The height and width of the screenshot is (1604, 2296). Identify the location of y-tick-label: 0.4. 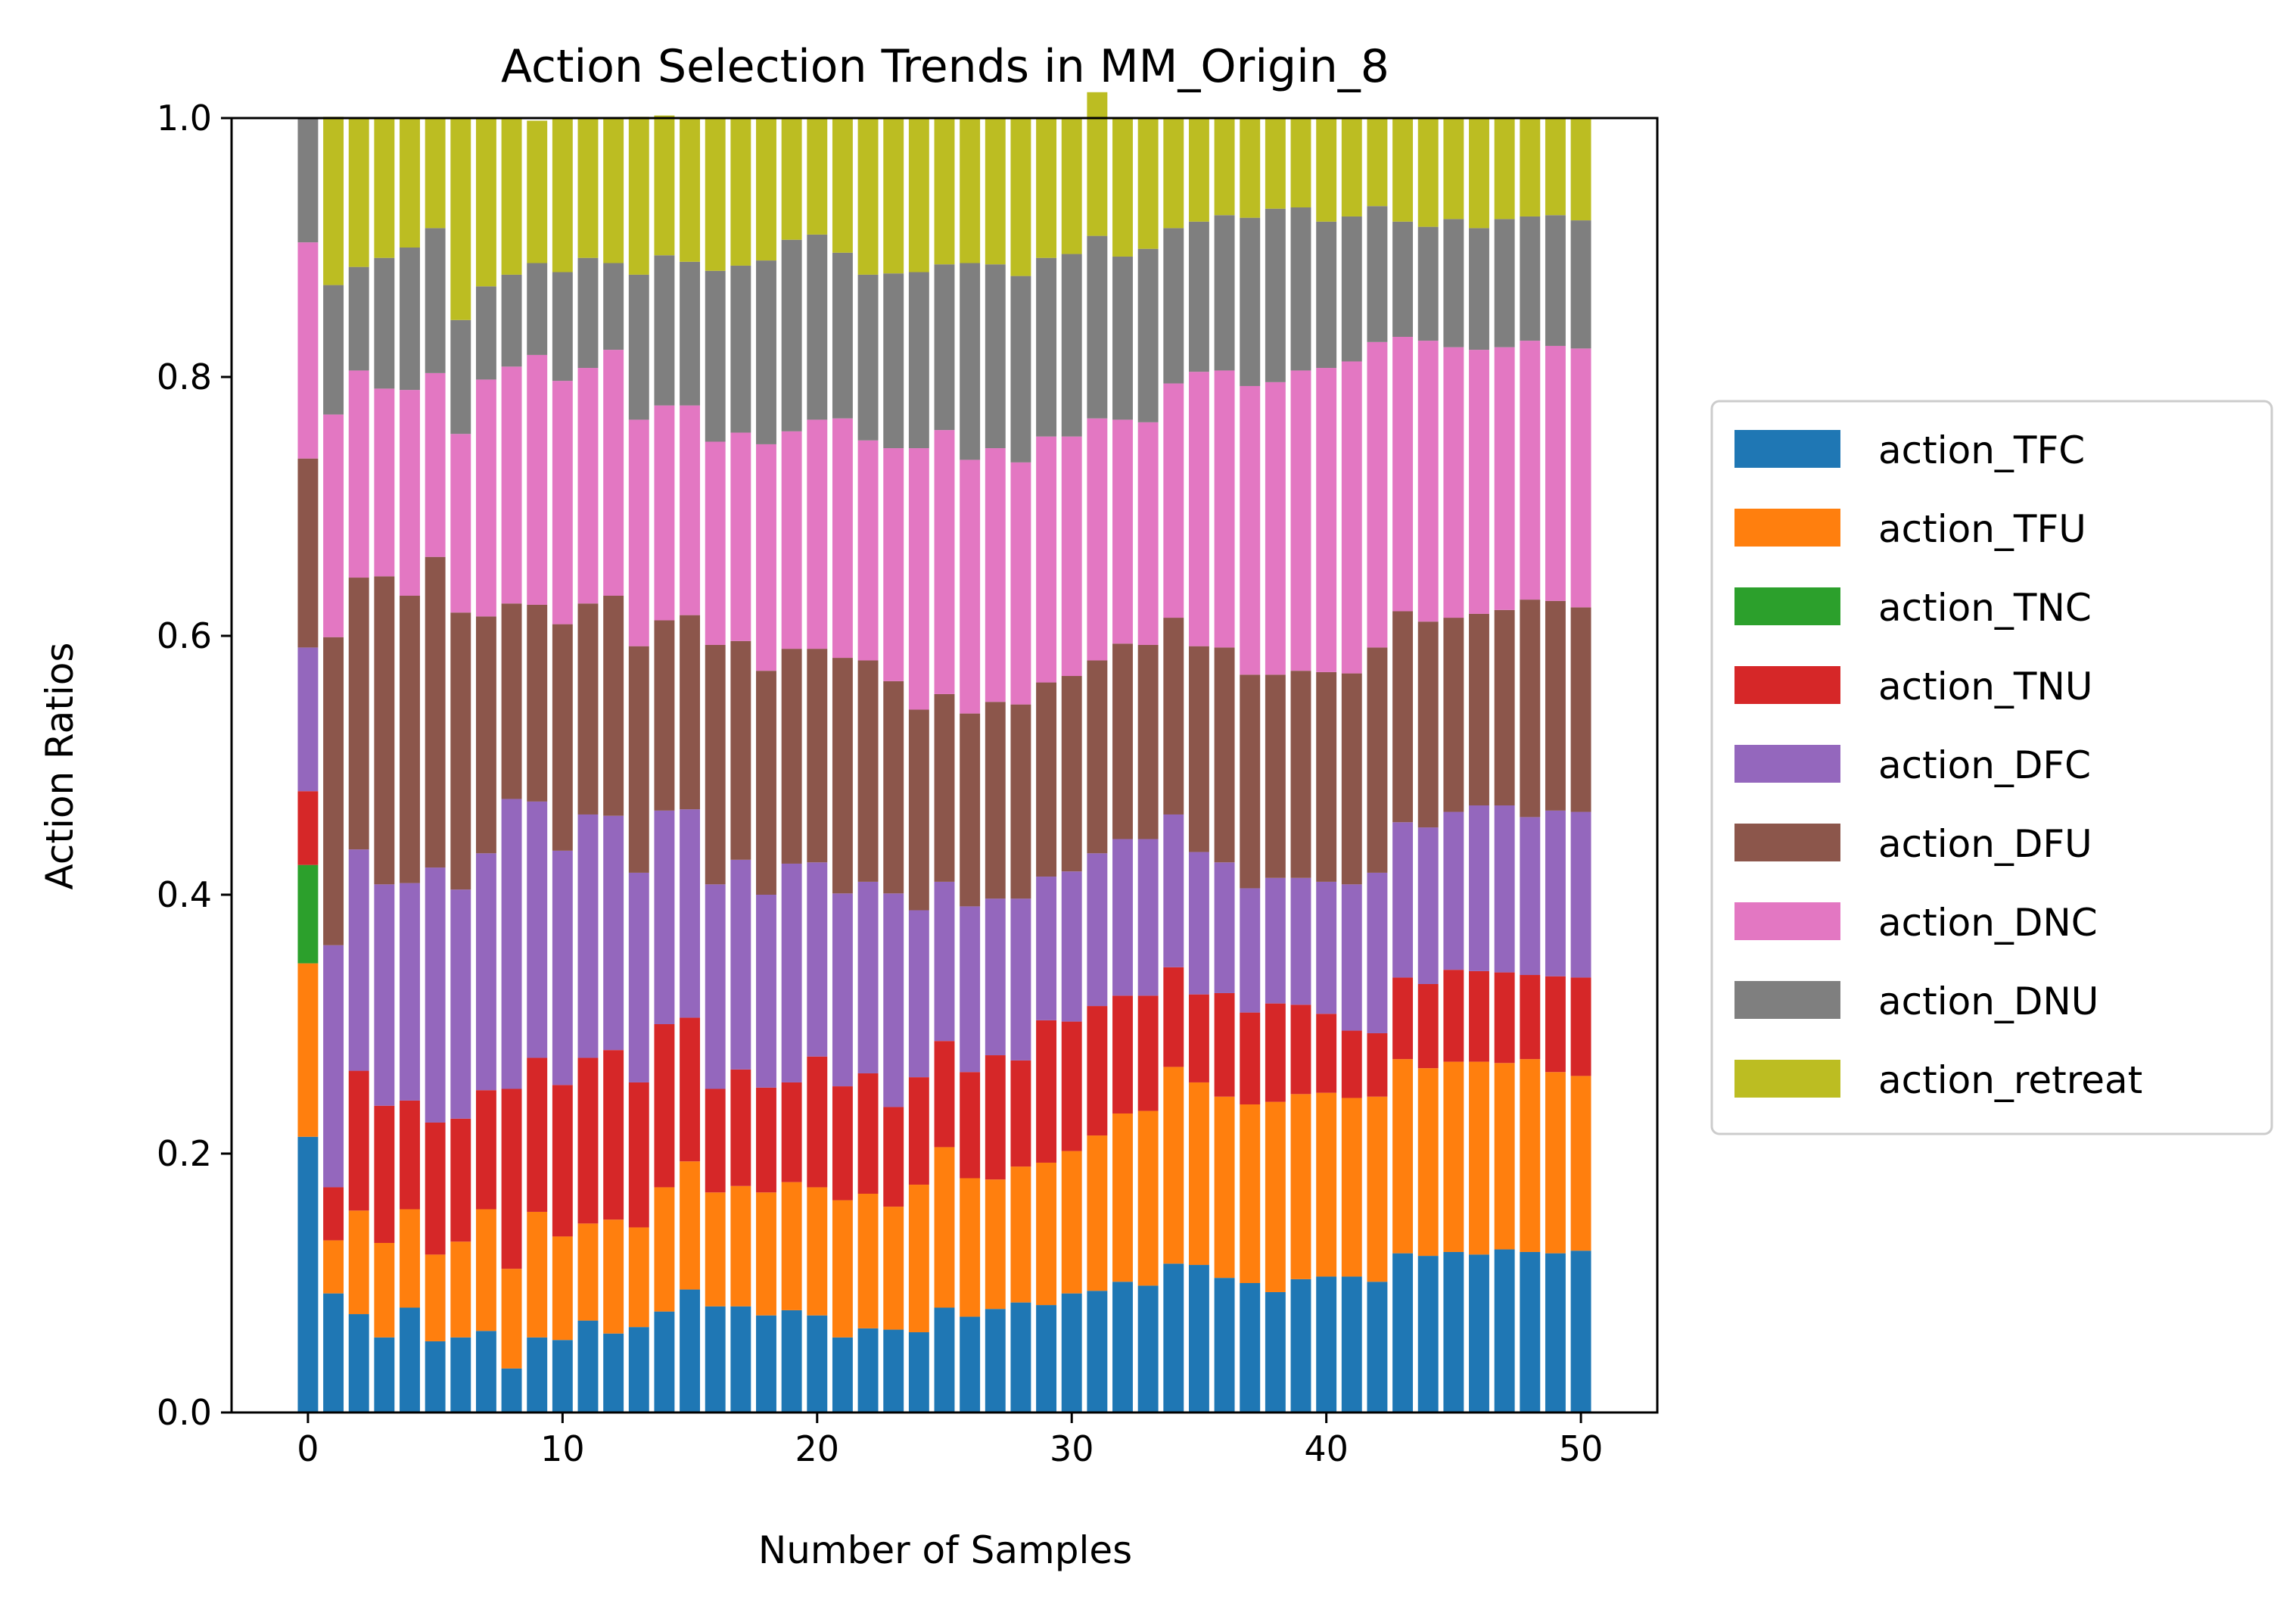
(184, 895).